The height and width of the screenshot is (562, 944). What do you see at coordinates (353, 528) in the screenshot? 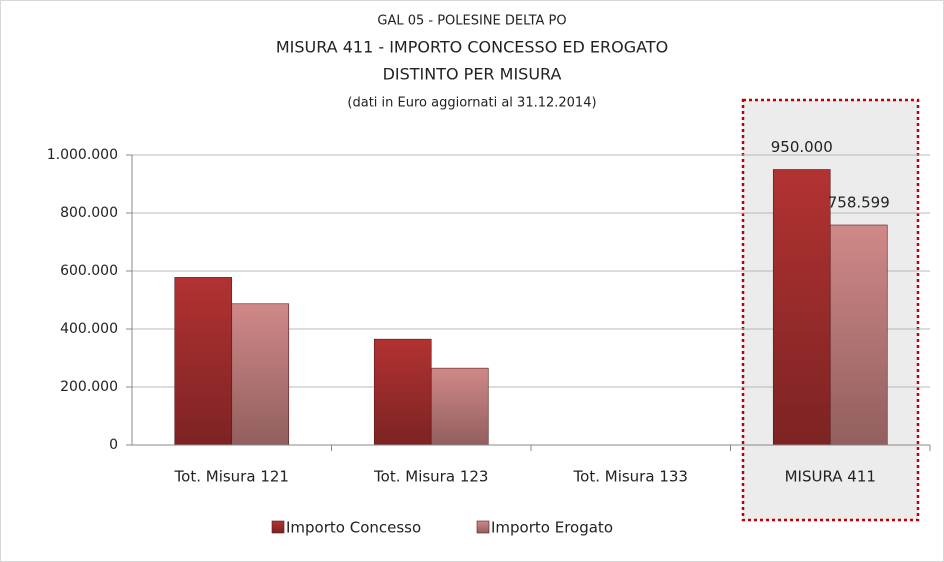
I see `legend-label: Importo Concesso` at bounding box center [353, 528].